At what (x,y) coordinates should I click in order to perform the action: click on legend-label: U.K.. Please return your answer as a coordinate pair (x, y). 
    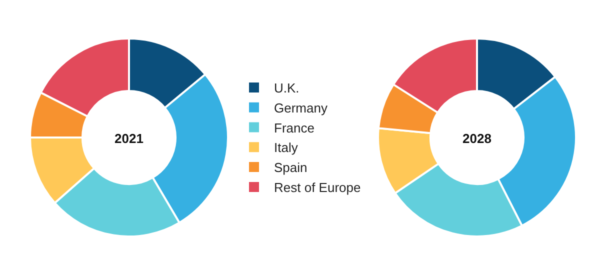
    Looking at the image, I should click on (287, 88).